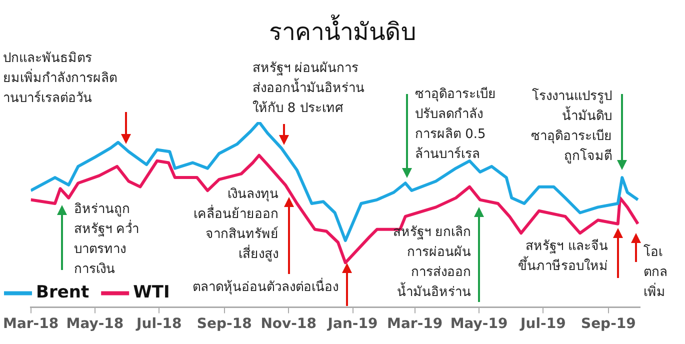 The image size is (685, 344). Describe the element at coordinates (159, 324) in the screenshot. I see `x-tick-label: Jul-18` at that location.